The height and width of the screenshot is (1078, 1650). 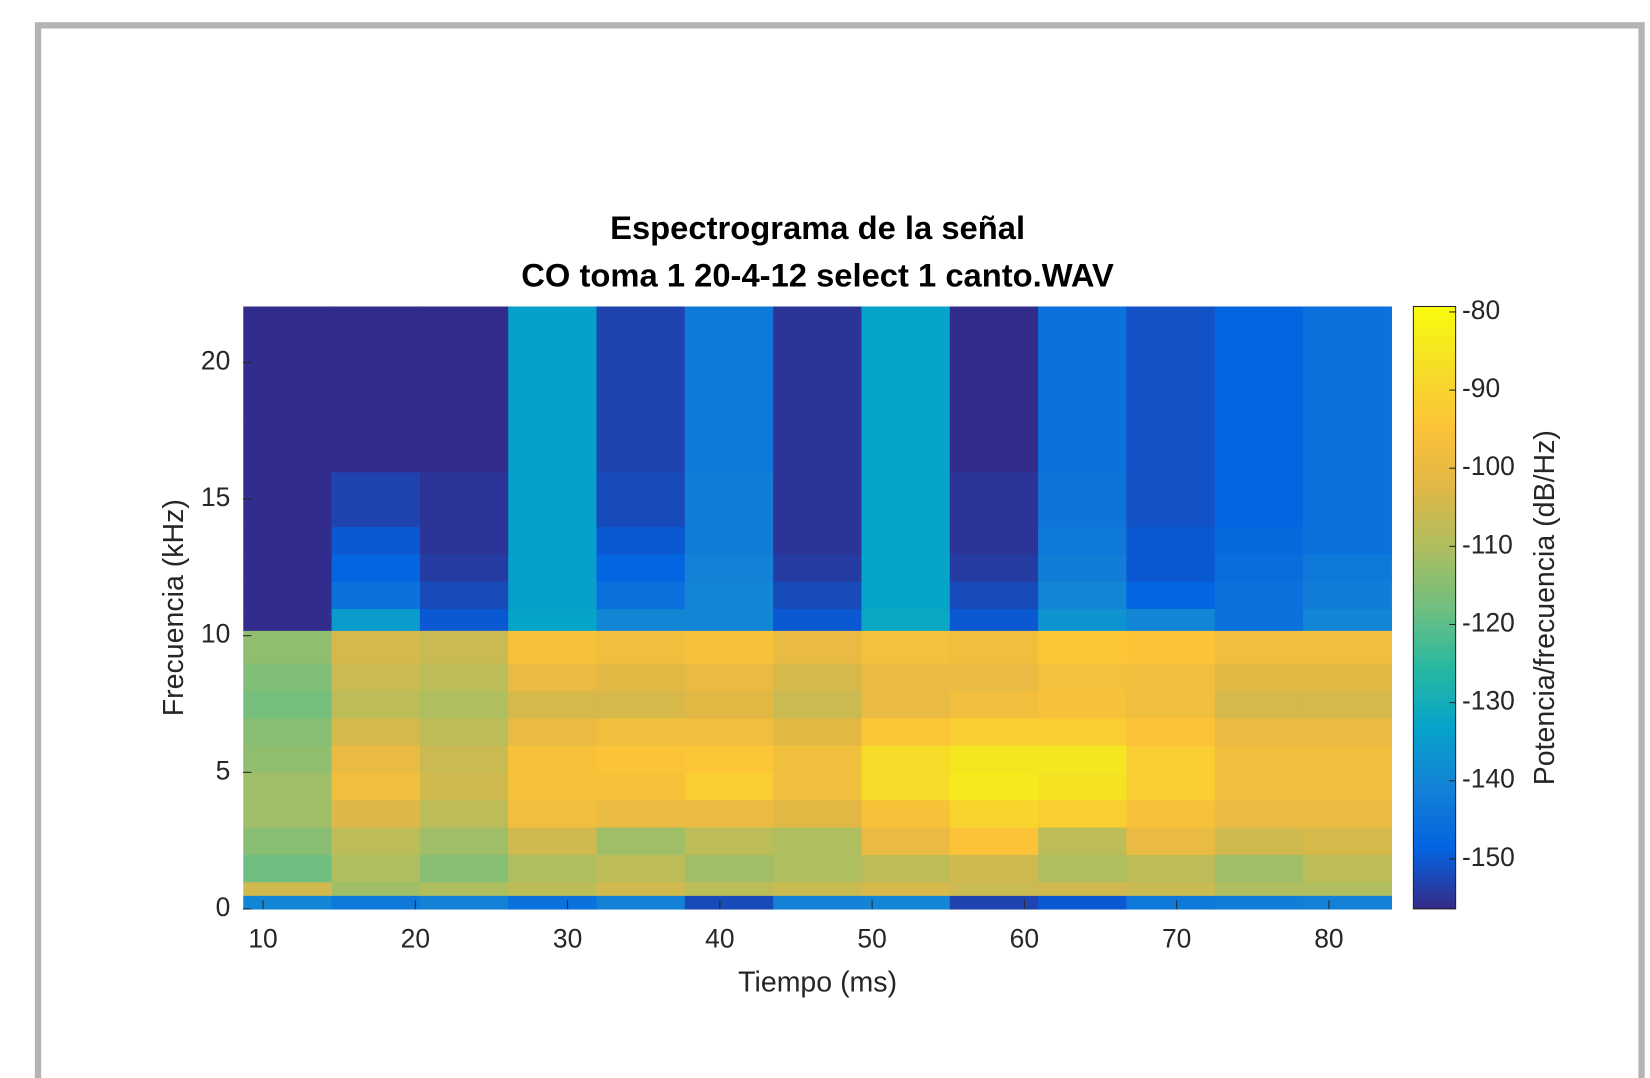 I want to click on x-tick-label: 20, so click(x=415, y=939).